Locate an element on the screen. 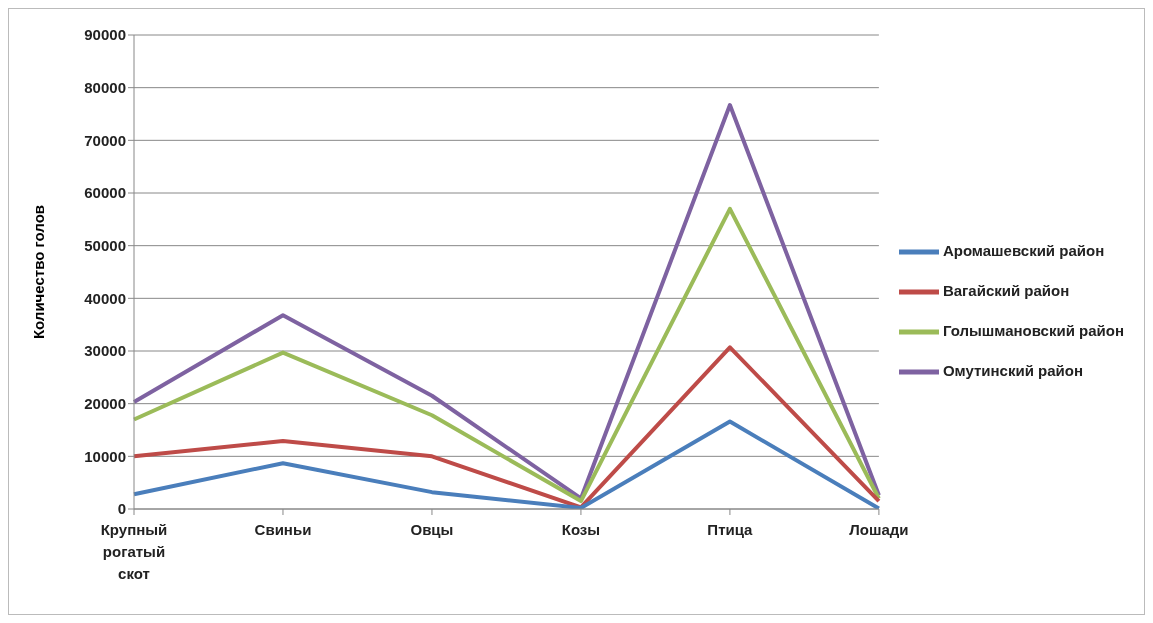 This screenshot has height=623, width=1153. y-tick-label: 50000 is located at coordinates (105, 245).